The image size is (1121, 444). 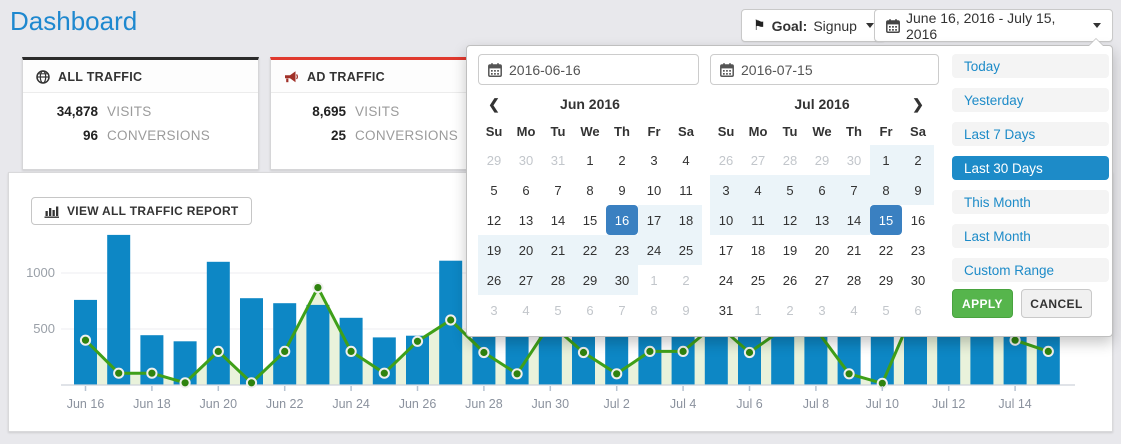 What do you see at coordinates (824, 69) in the screenshot?
I see `end-date-input: 2016-07-15` at bounding box center [824, 69].